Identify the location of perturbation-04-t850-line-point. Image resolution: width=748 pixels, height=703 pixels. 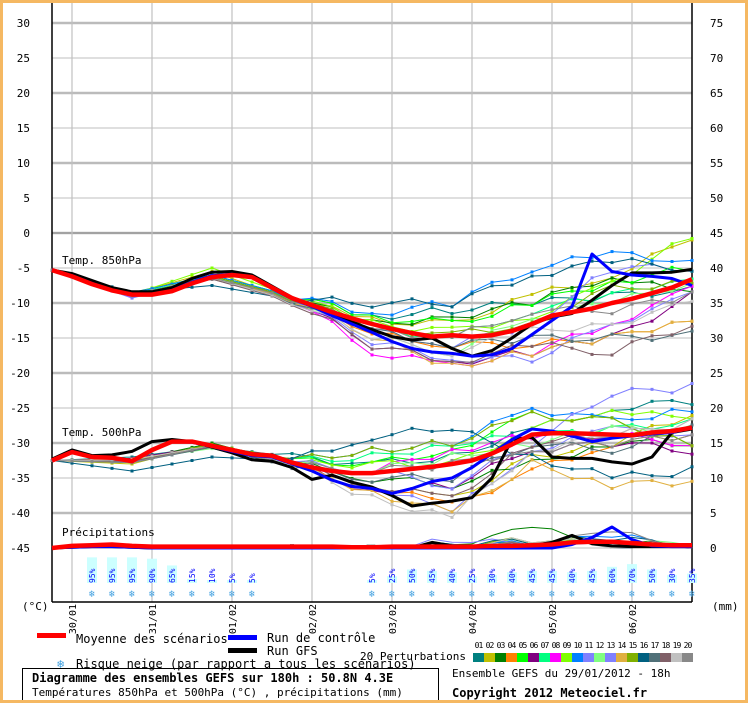
(552, 339).